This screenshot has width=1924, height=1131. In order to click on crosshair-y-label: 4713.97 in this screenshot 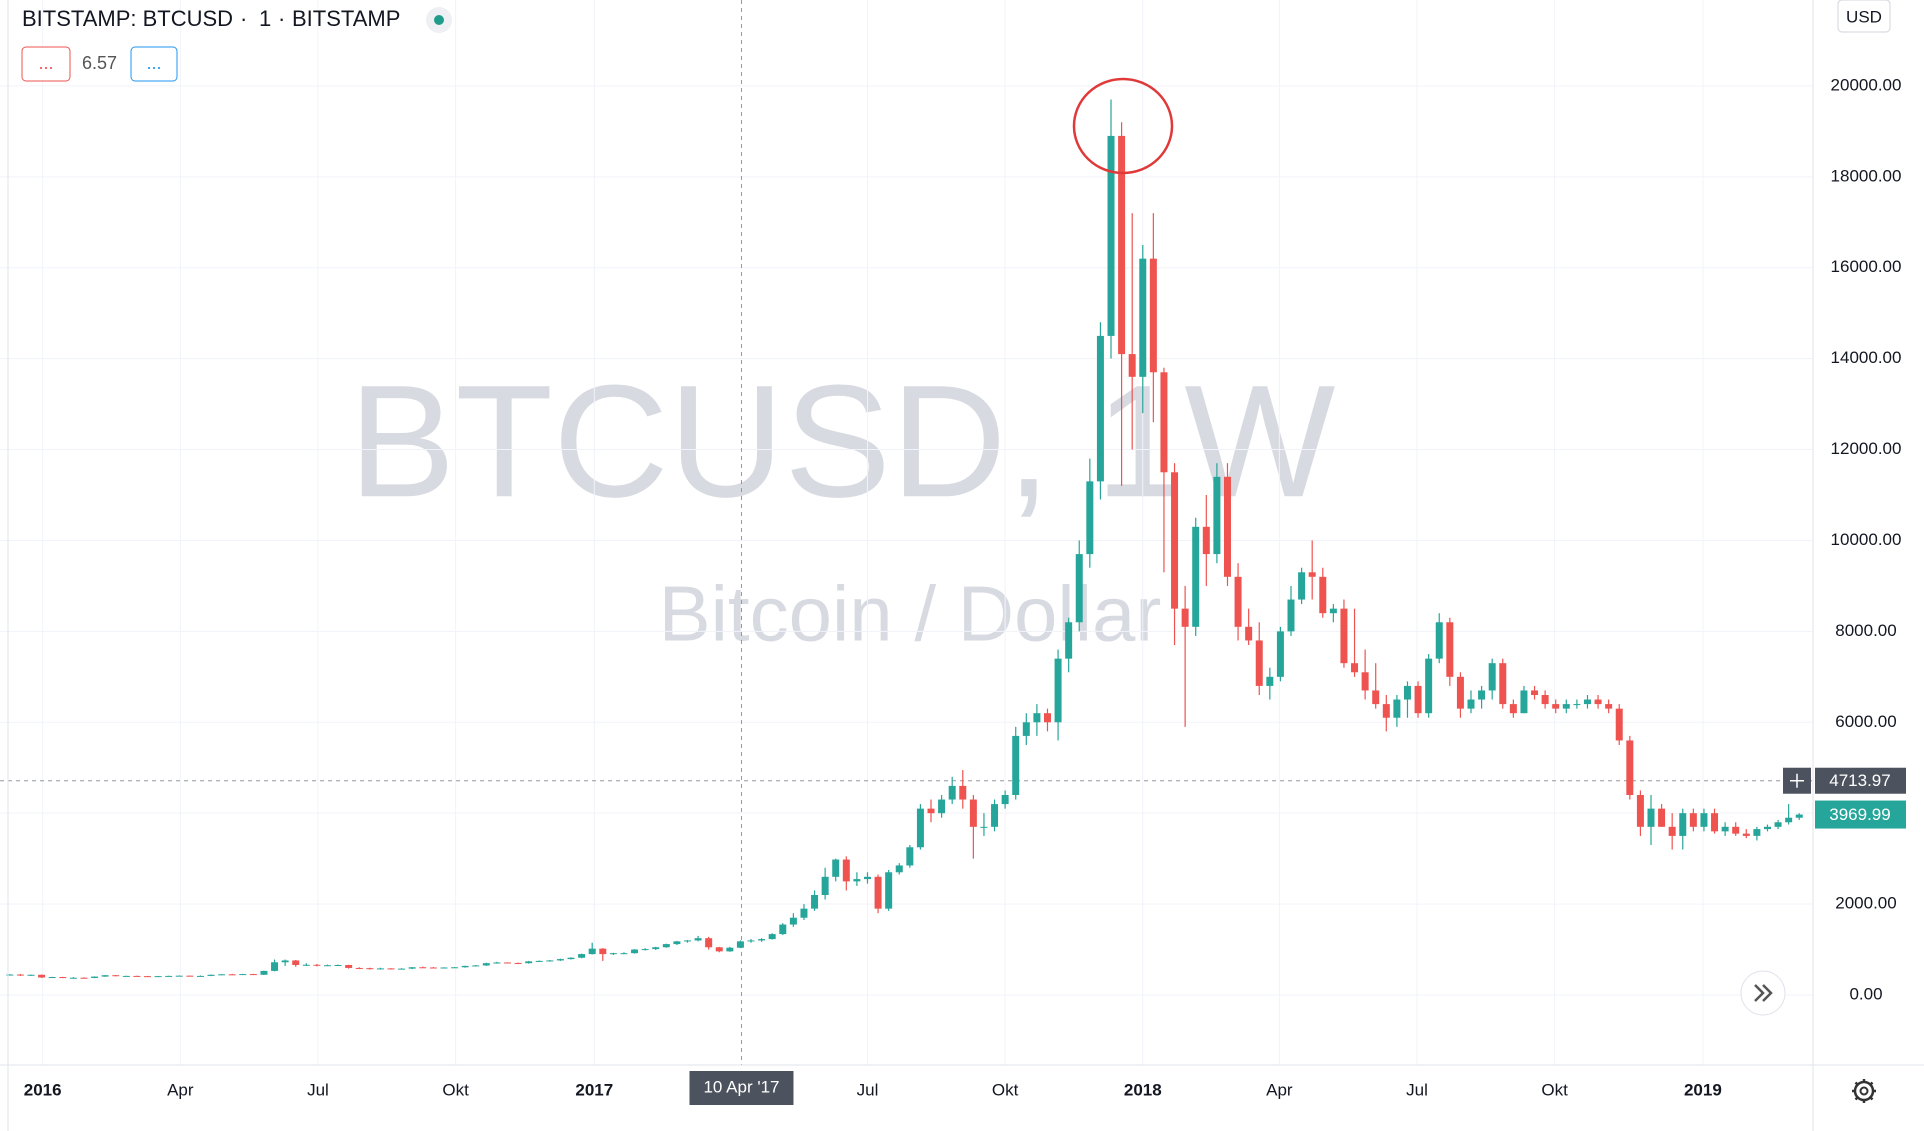, I will do `click(1859, 780)`.